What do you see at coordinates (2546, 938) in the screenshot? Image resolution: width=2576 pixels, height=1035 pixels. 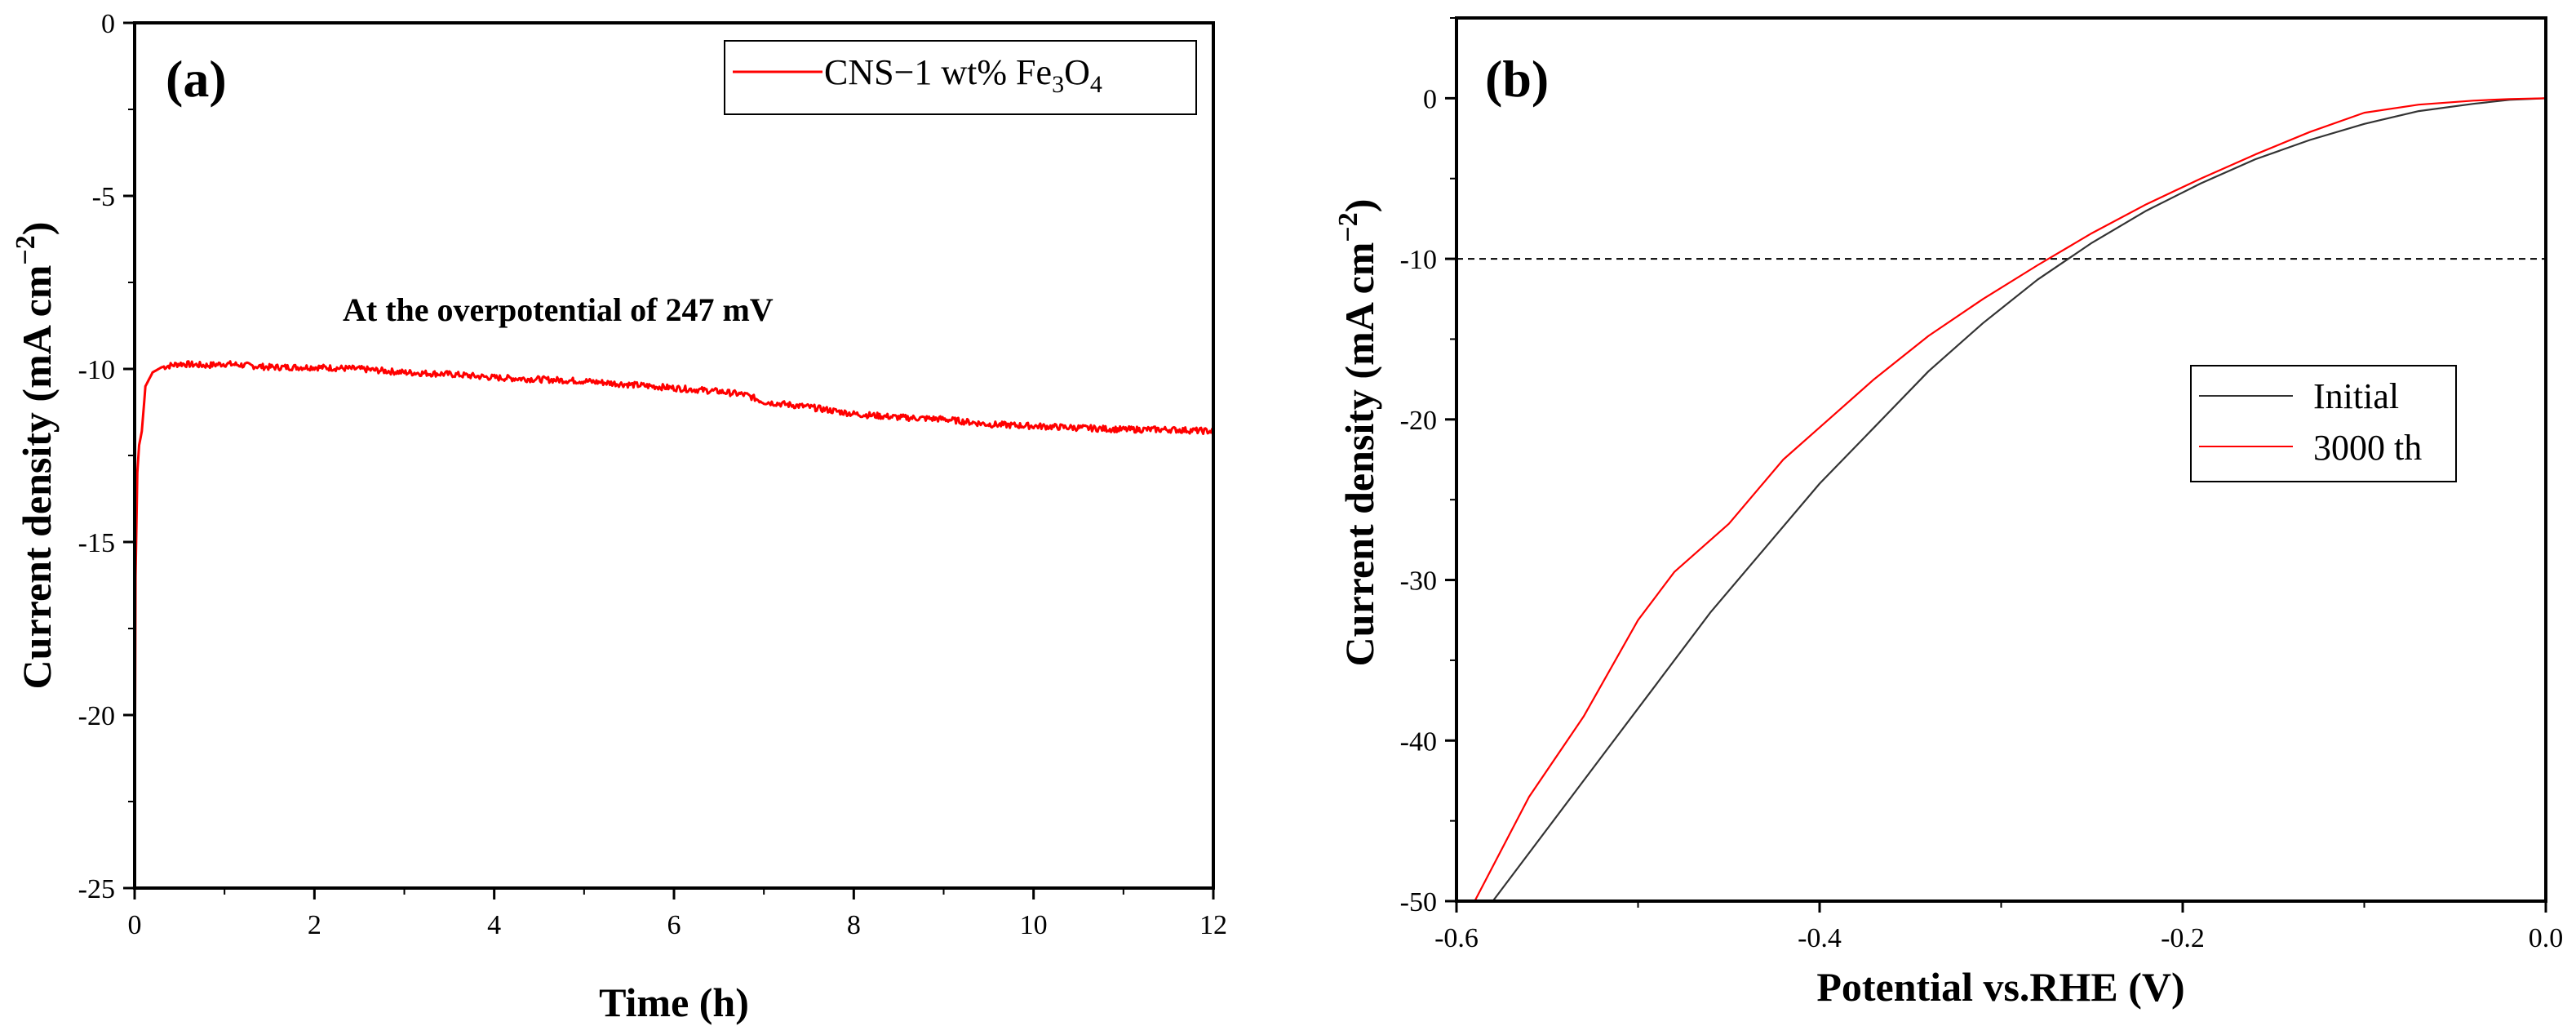 I see `x-tick-label: 0.0` at bounding box center [2546, 938].